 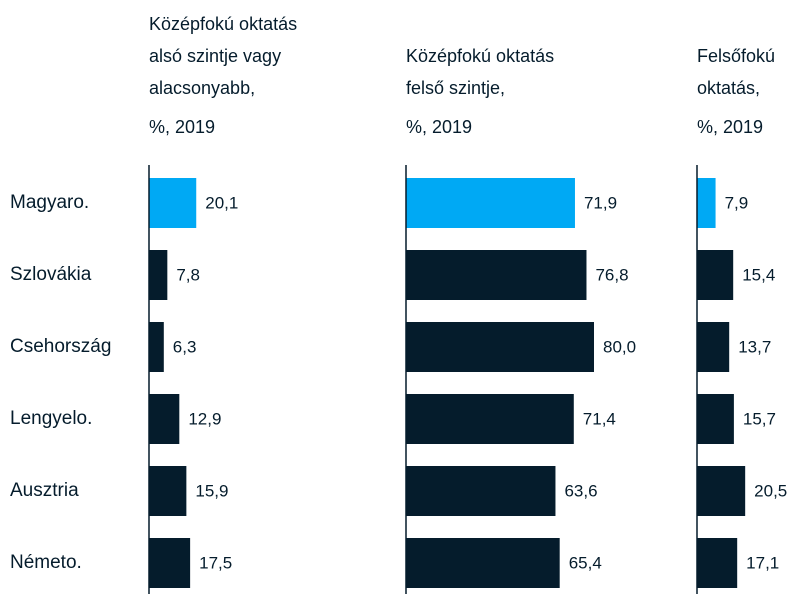 What do you see at coordinates (758, 274) in the screenshot?
I see `value-label: 15,4` at bounding box center [758, 274].